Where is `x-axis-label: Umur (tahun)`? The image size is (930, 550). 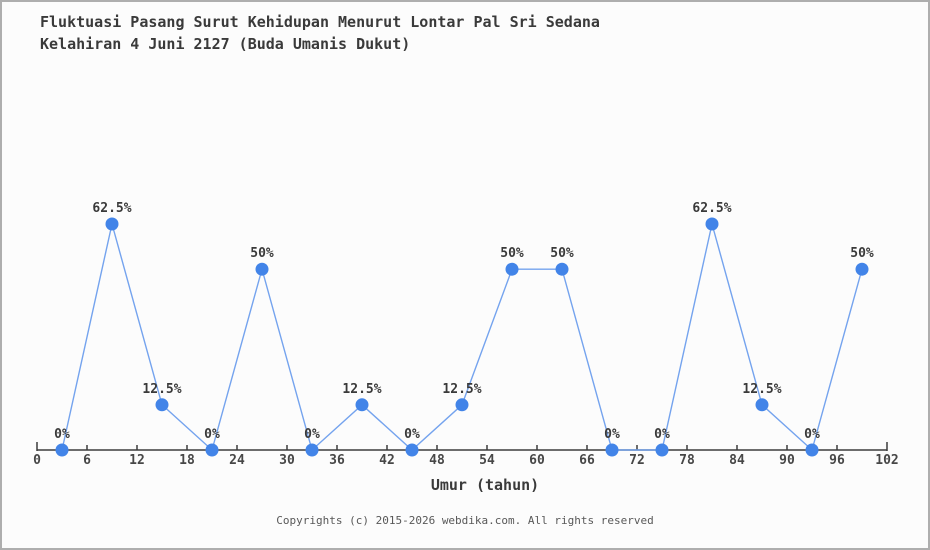 x-axis-label: Umur (tahun) is located at coordinates (485, 485).